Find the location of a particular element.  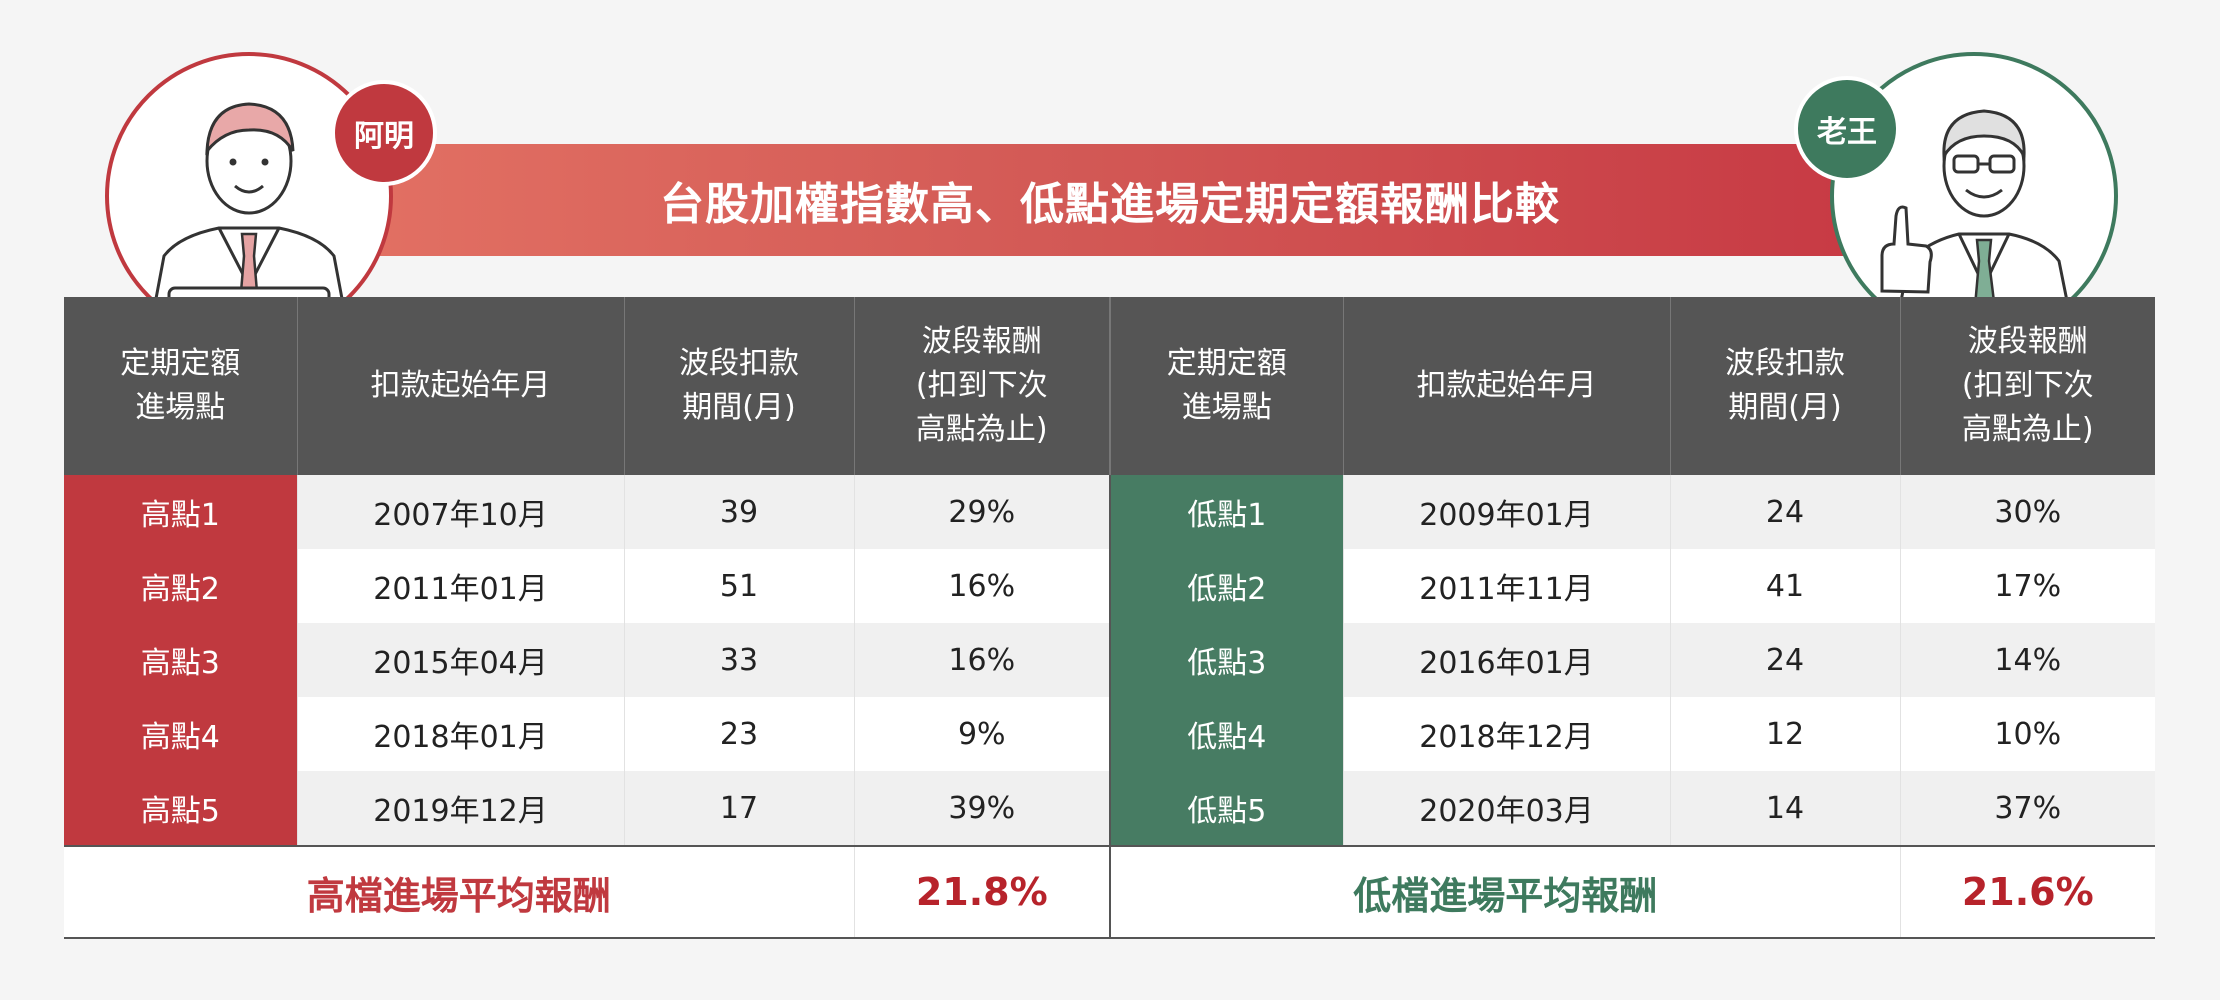

low-start-month: 2011年11月 is located at coordinates (1506, 586).